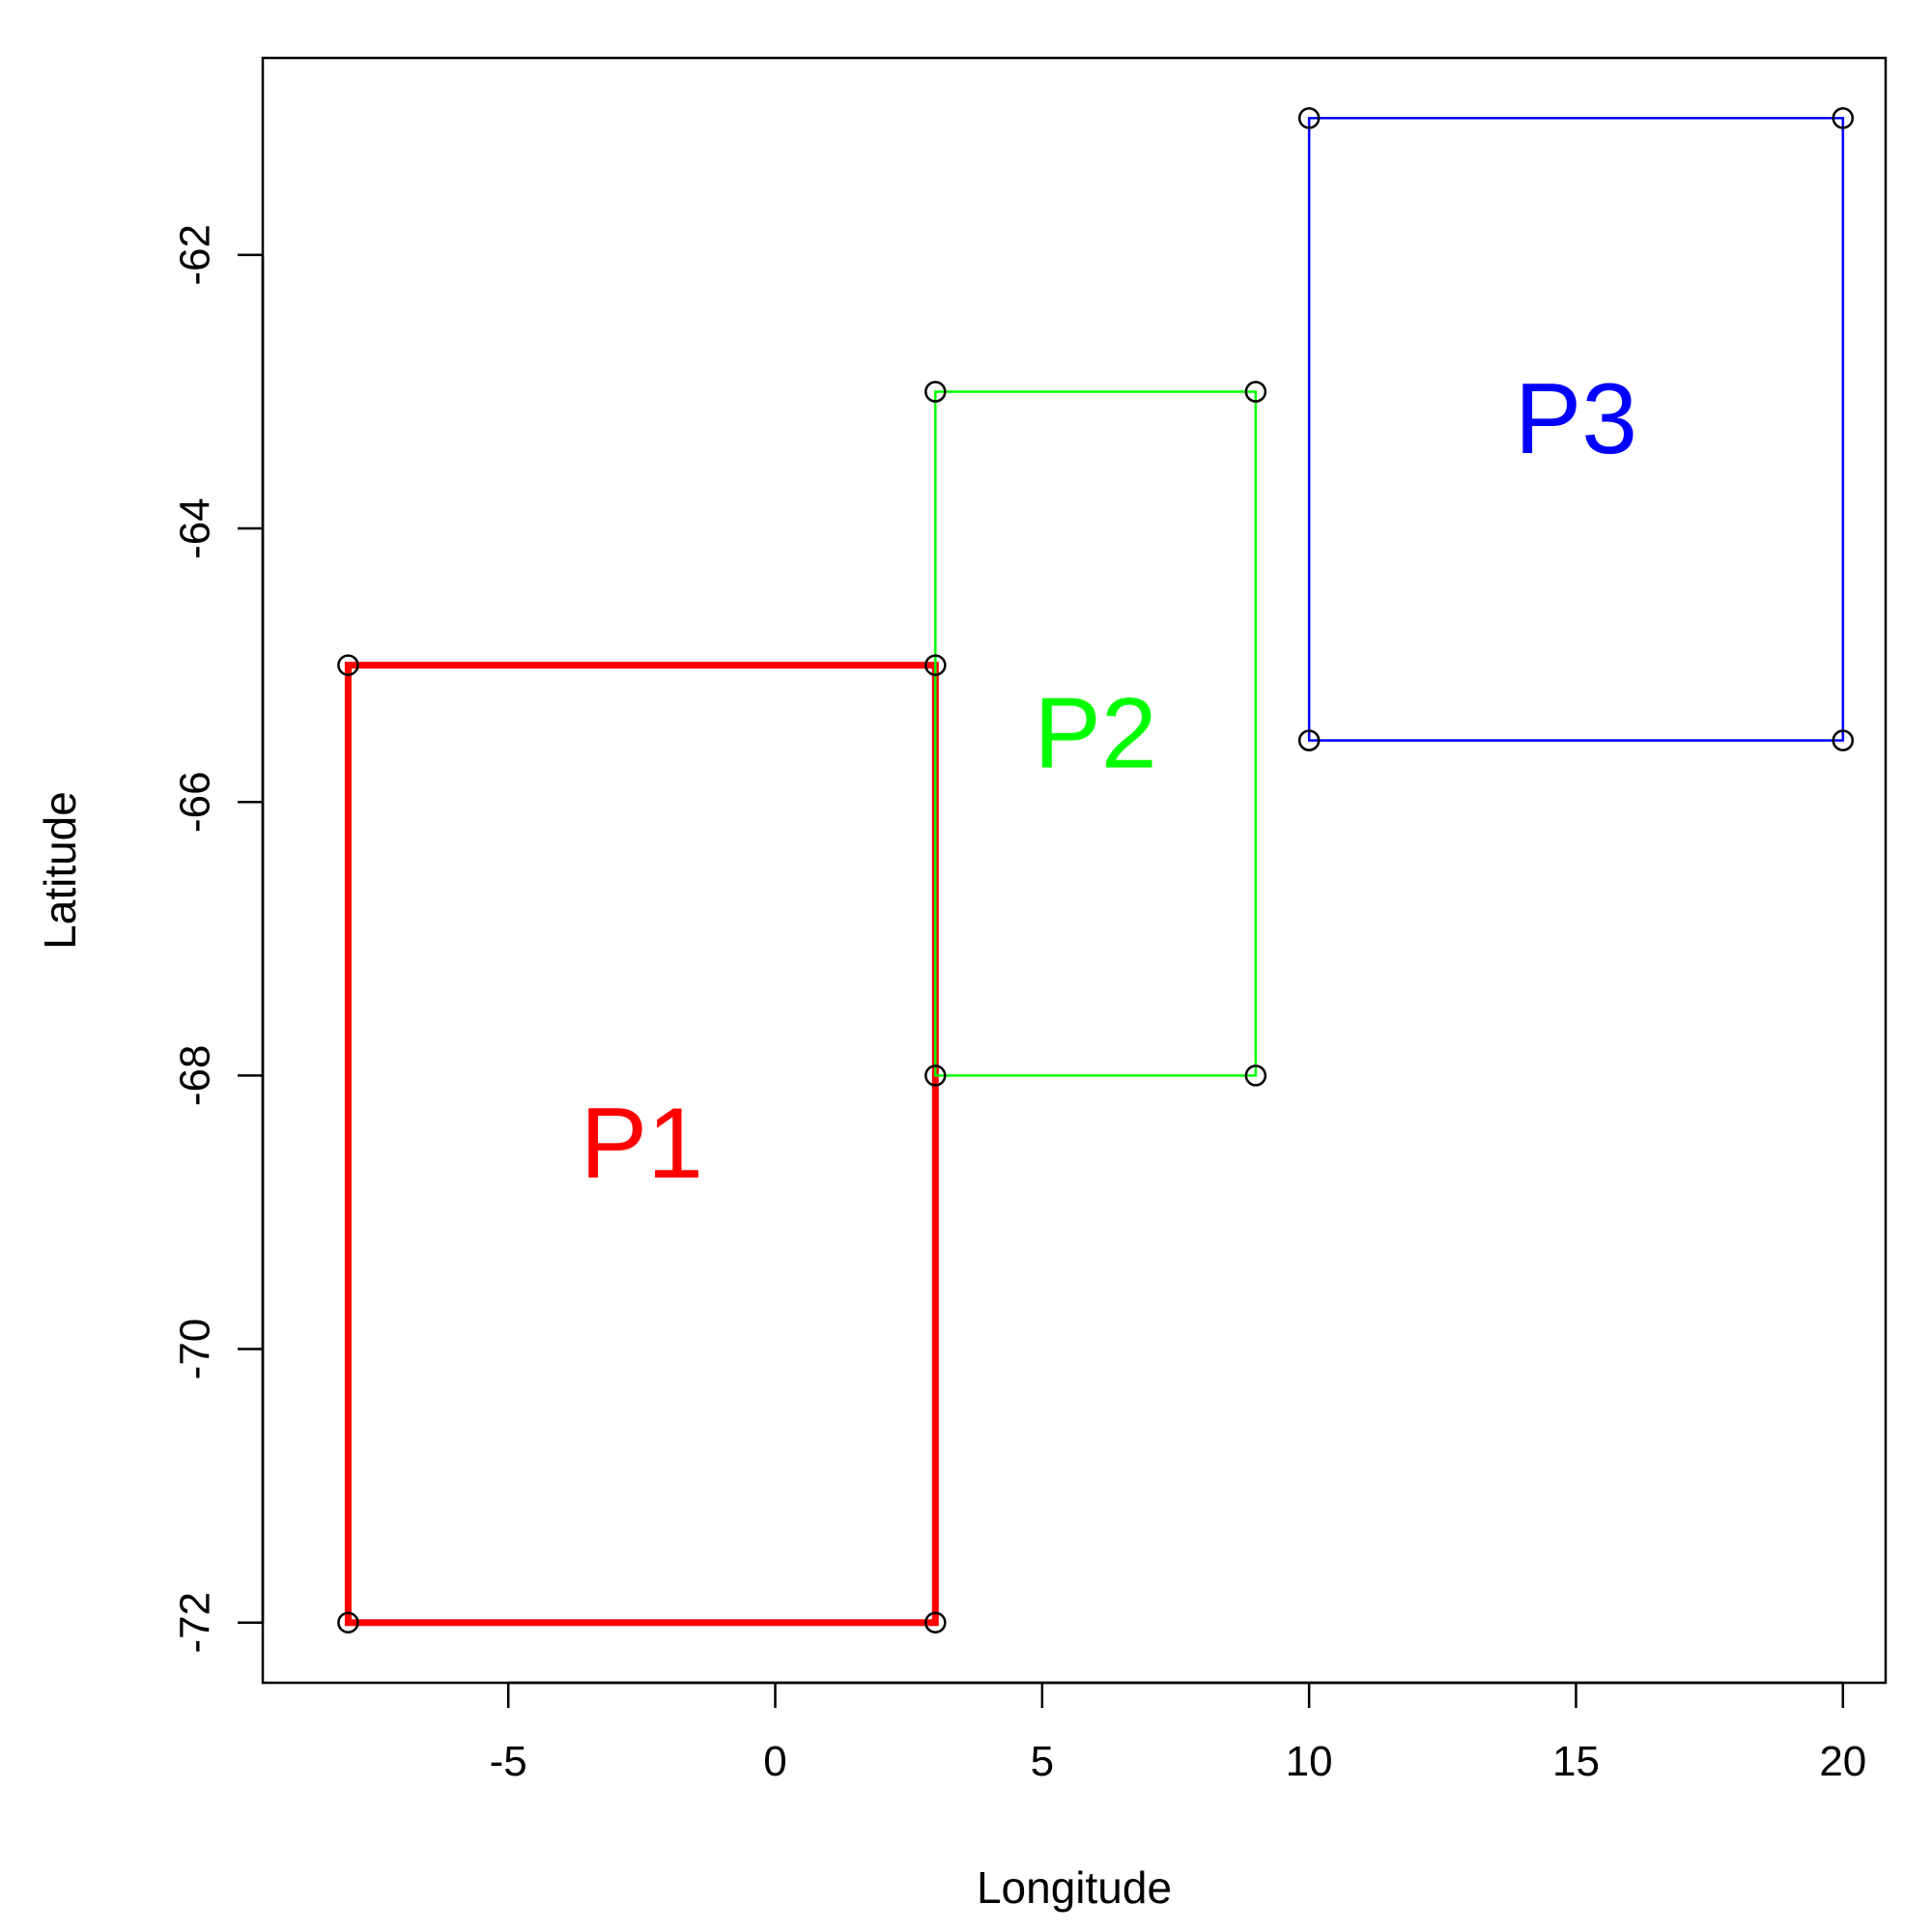 The width and height of the screenshot is (1932, 1932). I want to click on x-tick-label: 10, so click(1309, 1761).